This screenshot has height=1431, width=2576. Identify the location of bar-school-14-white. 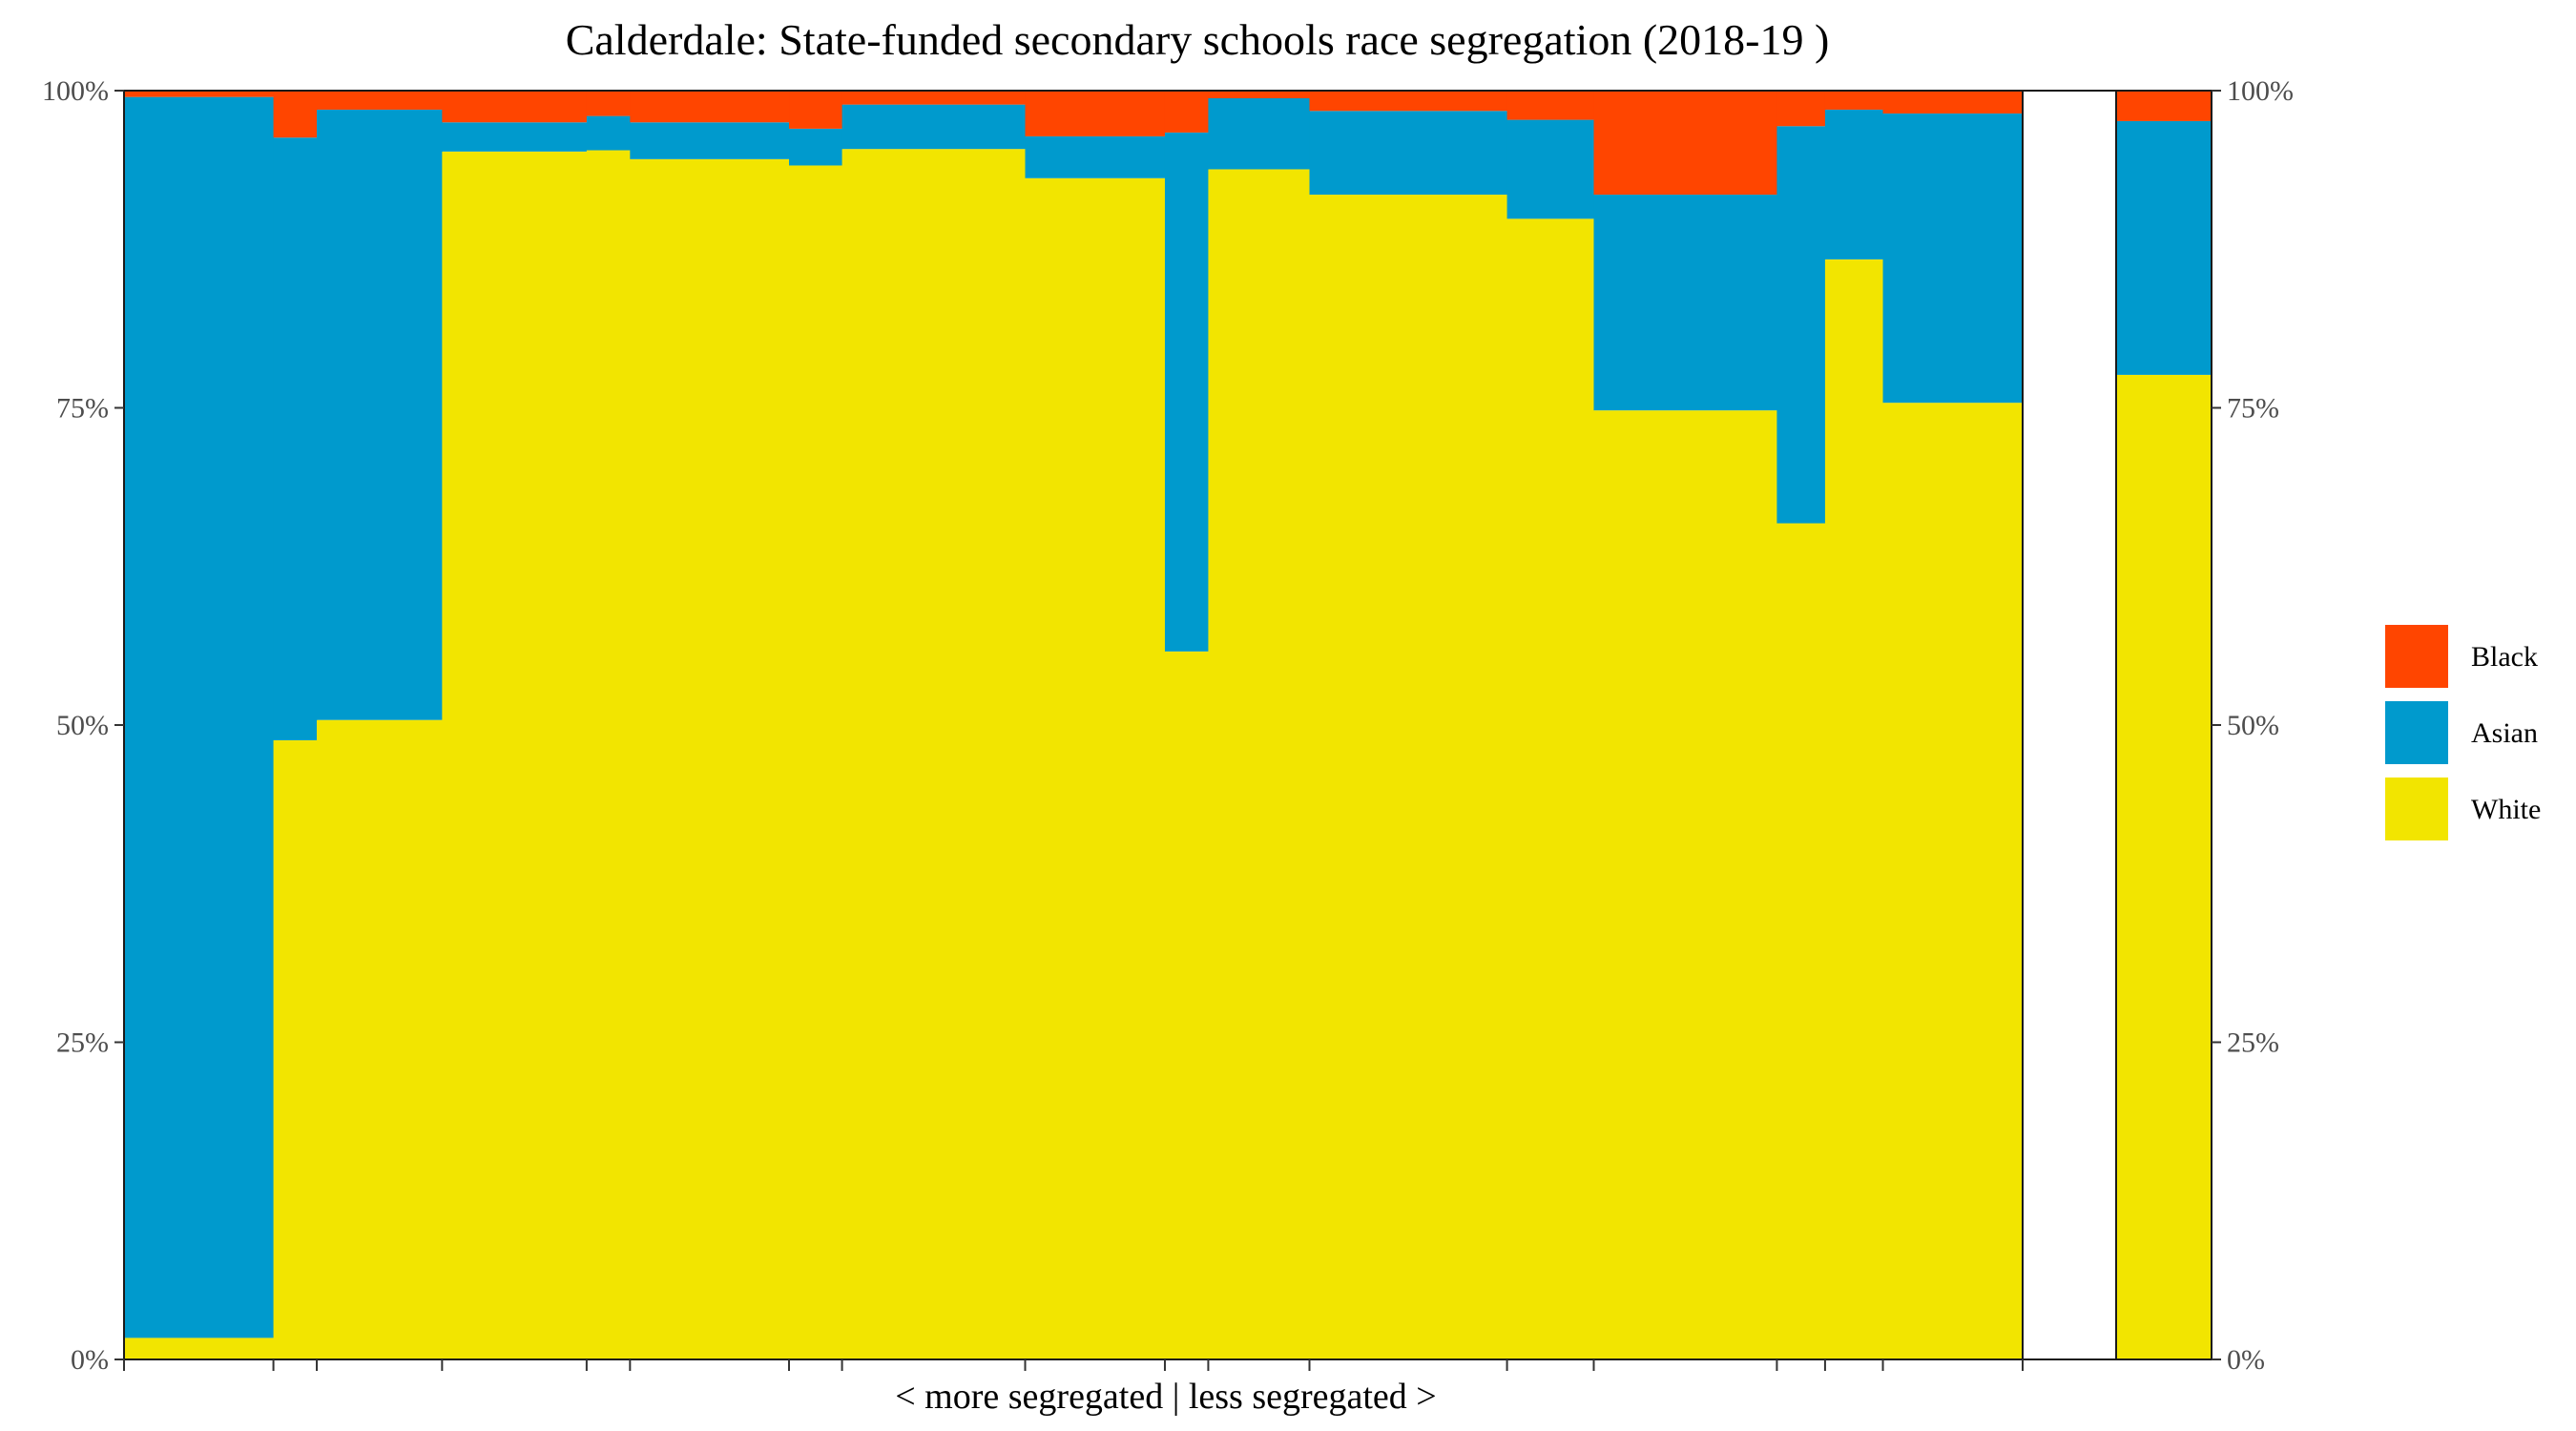
(1685, 885).